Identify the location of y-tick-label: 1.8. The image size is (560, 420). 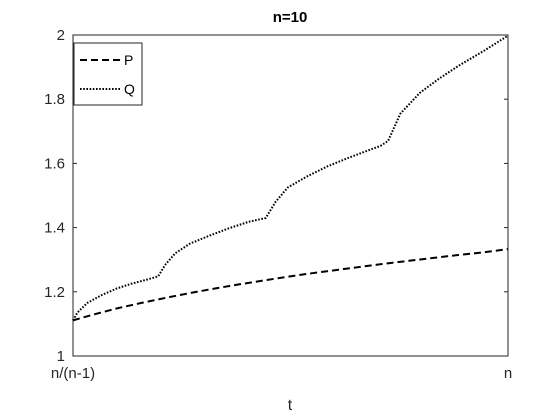
(54, 99).